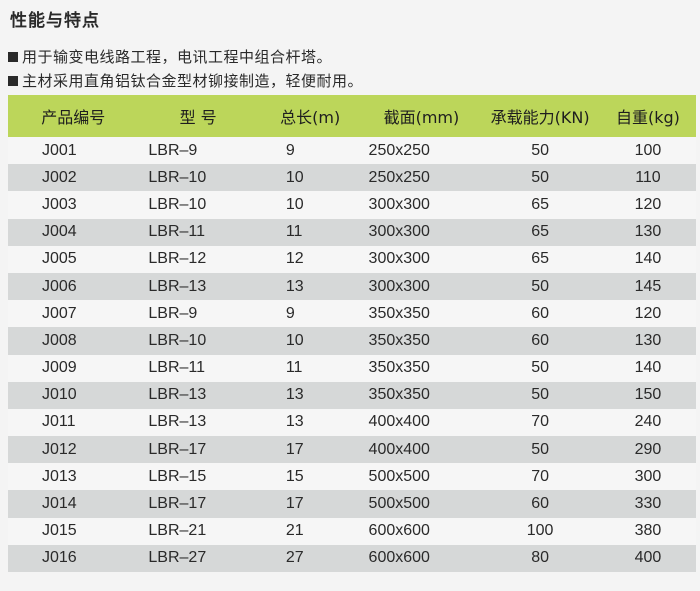 The width and height of the screenshot is (700, 591). I want to click on table-row: J002 LBR–10 10 250x250 50 110, so click(352, 178).